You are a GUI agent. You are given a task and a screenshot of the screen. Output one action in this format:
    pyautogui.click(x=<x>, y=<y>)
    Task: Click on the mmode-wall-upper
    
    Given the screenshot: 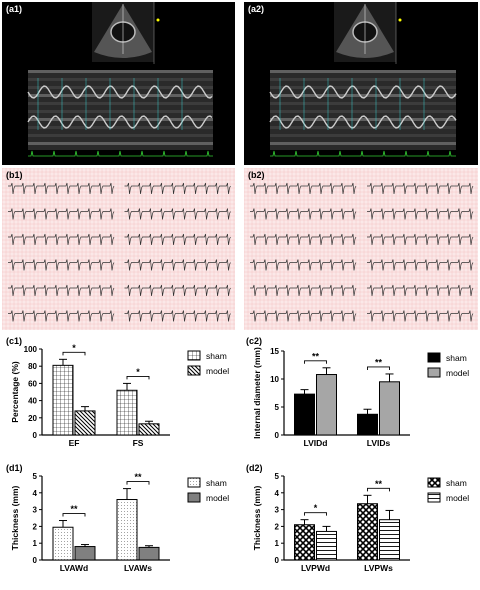 What is the action you would take?
    pyautogui.click(x=120, y=92)
    